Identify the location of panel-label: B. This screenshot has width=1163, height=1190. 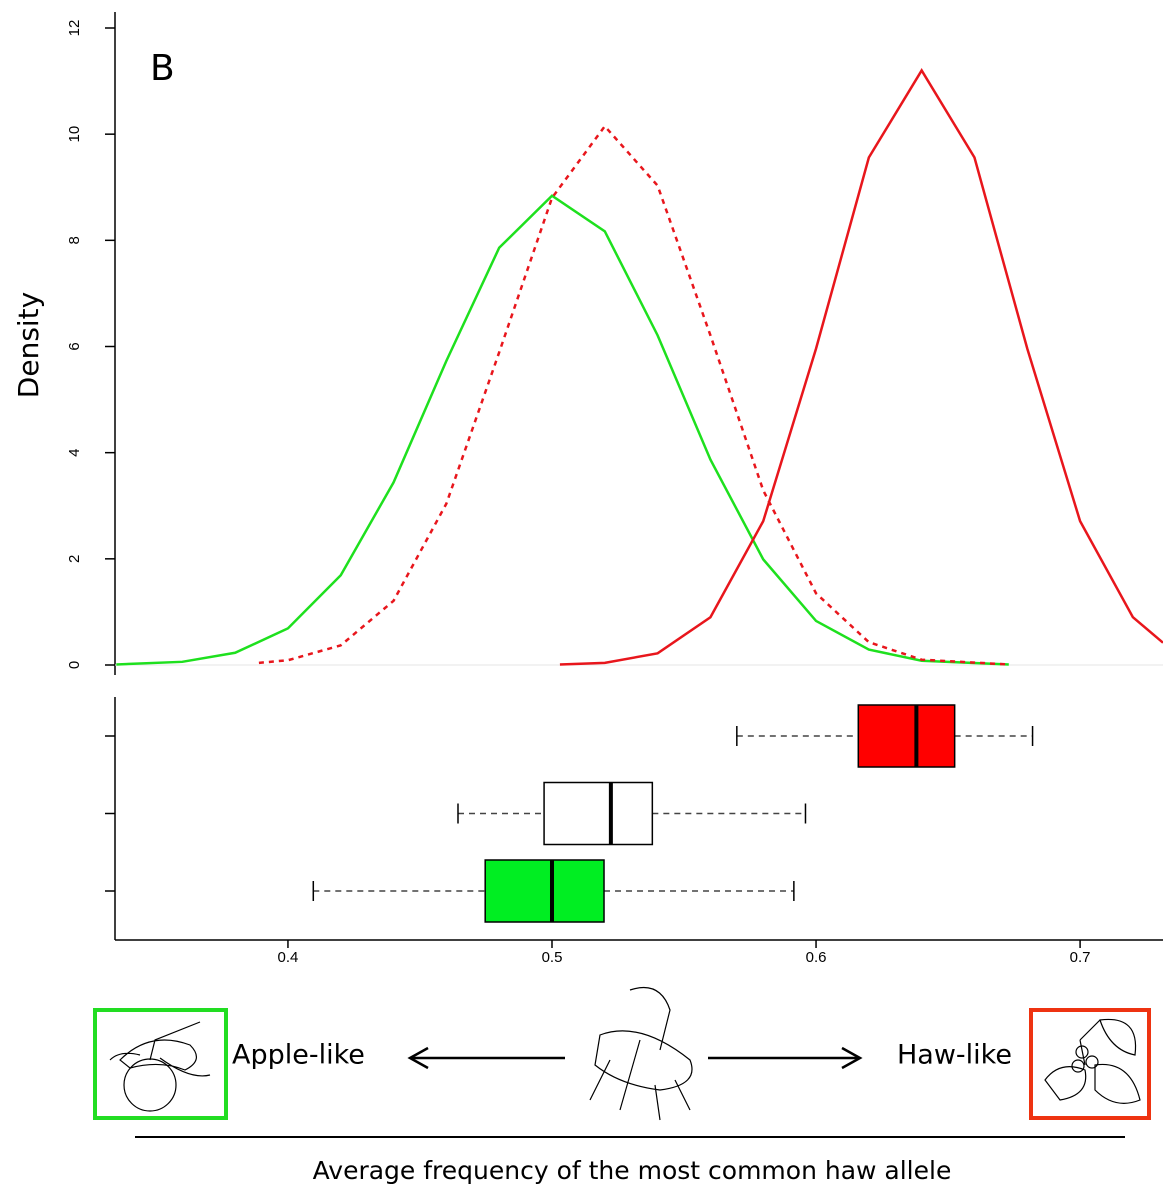
(162, 68).